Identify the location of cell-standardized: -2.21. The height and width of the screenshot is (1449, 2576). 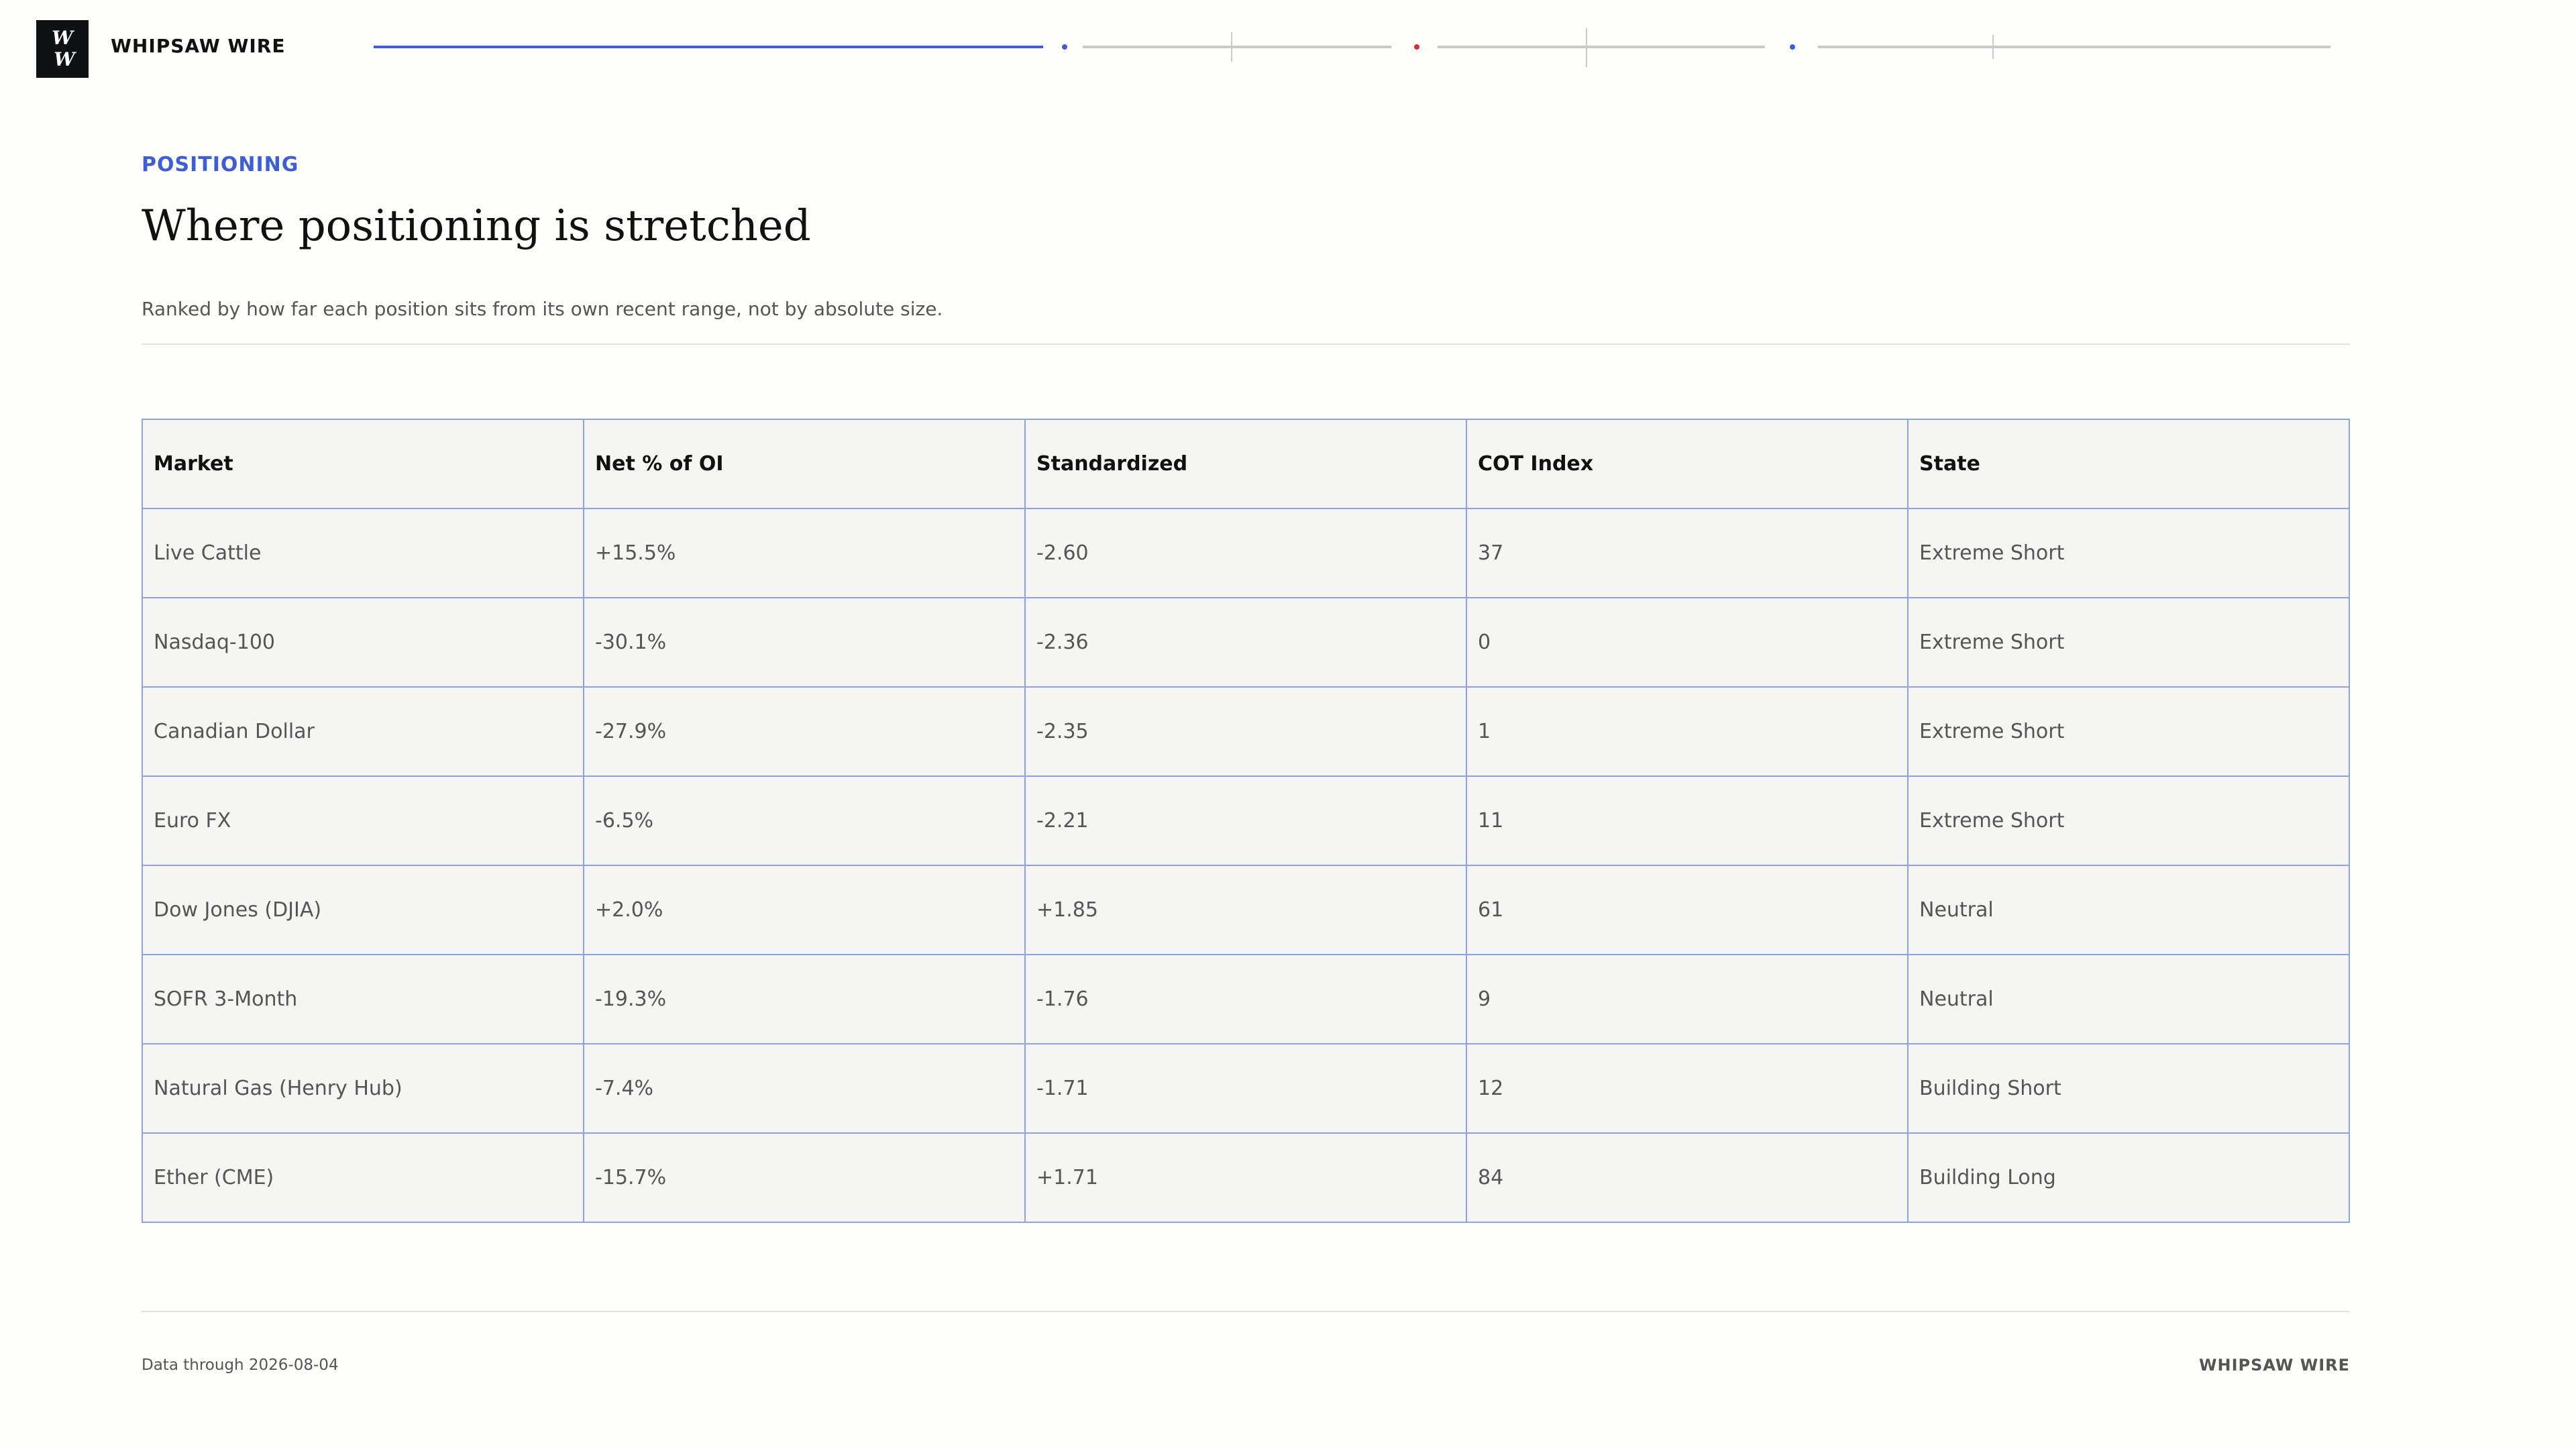
(1245, 820).